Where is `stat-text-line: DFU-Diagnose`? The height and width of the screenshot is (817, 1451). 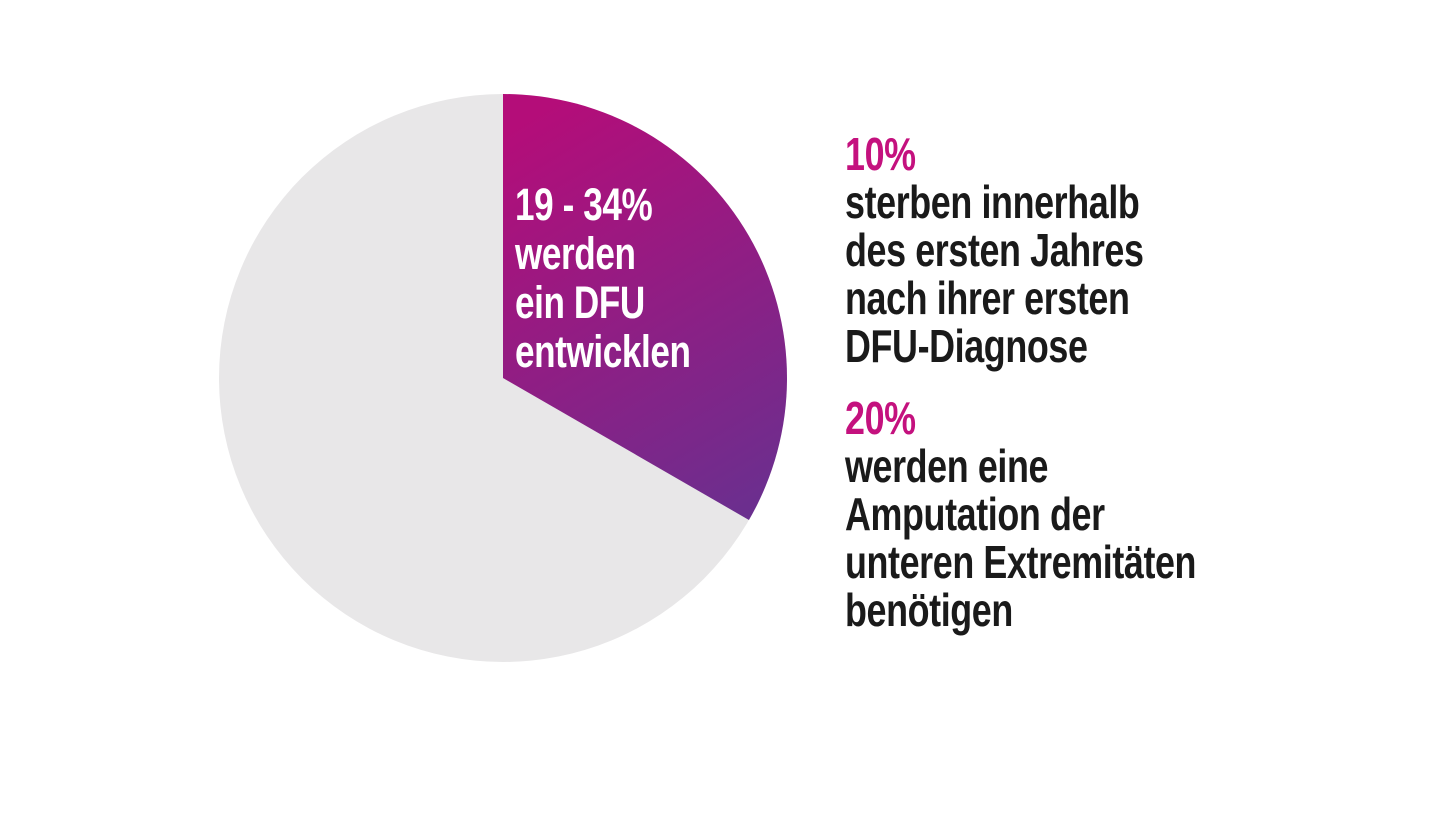
stat-text-line: DFU-Diagnose is located at coordinates (966, 346).